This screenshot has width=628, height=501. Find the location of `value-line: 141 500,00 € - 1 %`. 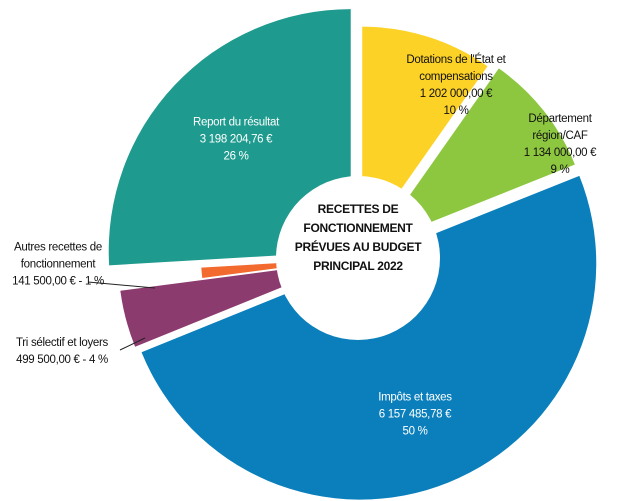

value-line: 141 500,00 € - 1 % is located at coordinates (58, 282).